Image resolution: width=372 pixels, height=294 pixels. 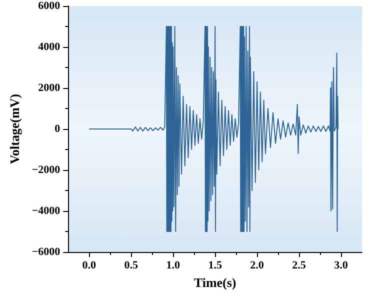 What do you see at coordinates (46, 170) in the screenshot?
I see `y-tick-label: −2000` at bounding box center [46, 170].